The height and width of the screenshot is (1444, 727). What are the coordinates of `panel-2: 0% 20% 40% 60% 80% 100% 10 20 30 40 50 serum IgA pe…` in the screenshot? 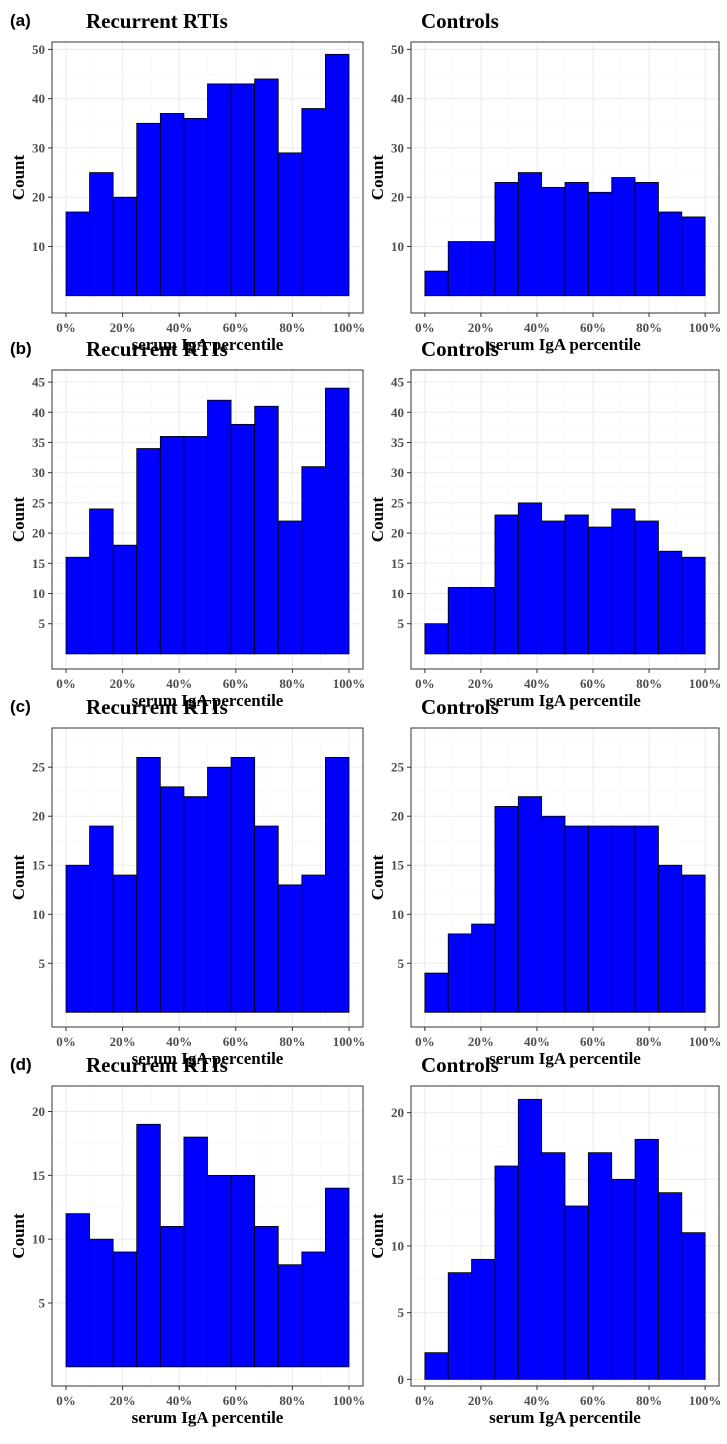 It's located at (544, 181).